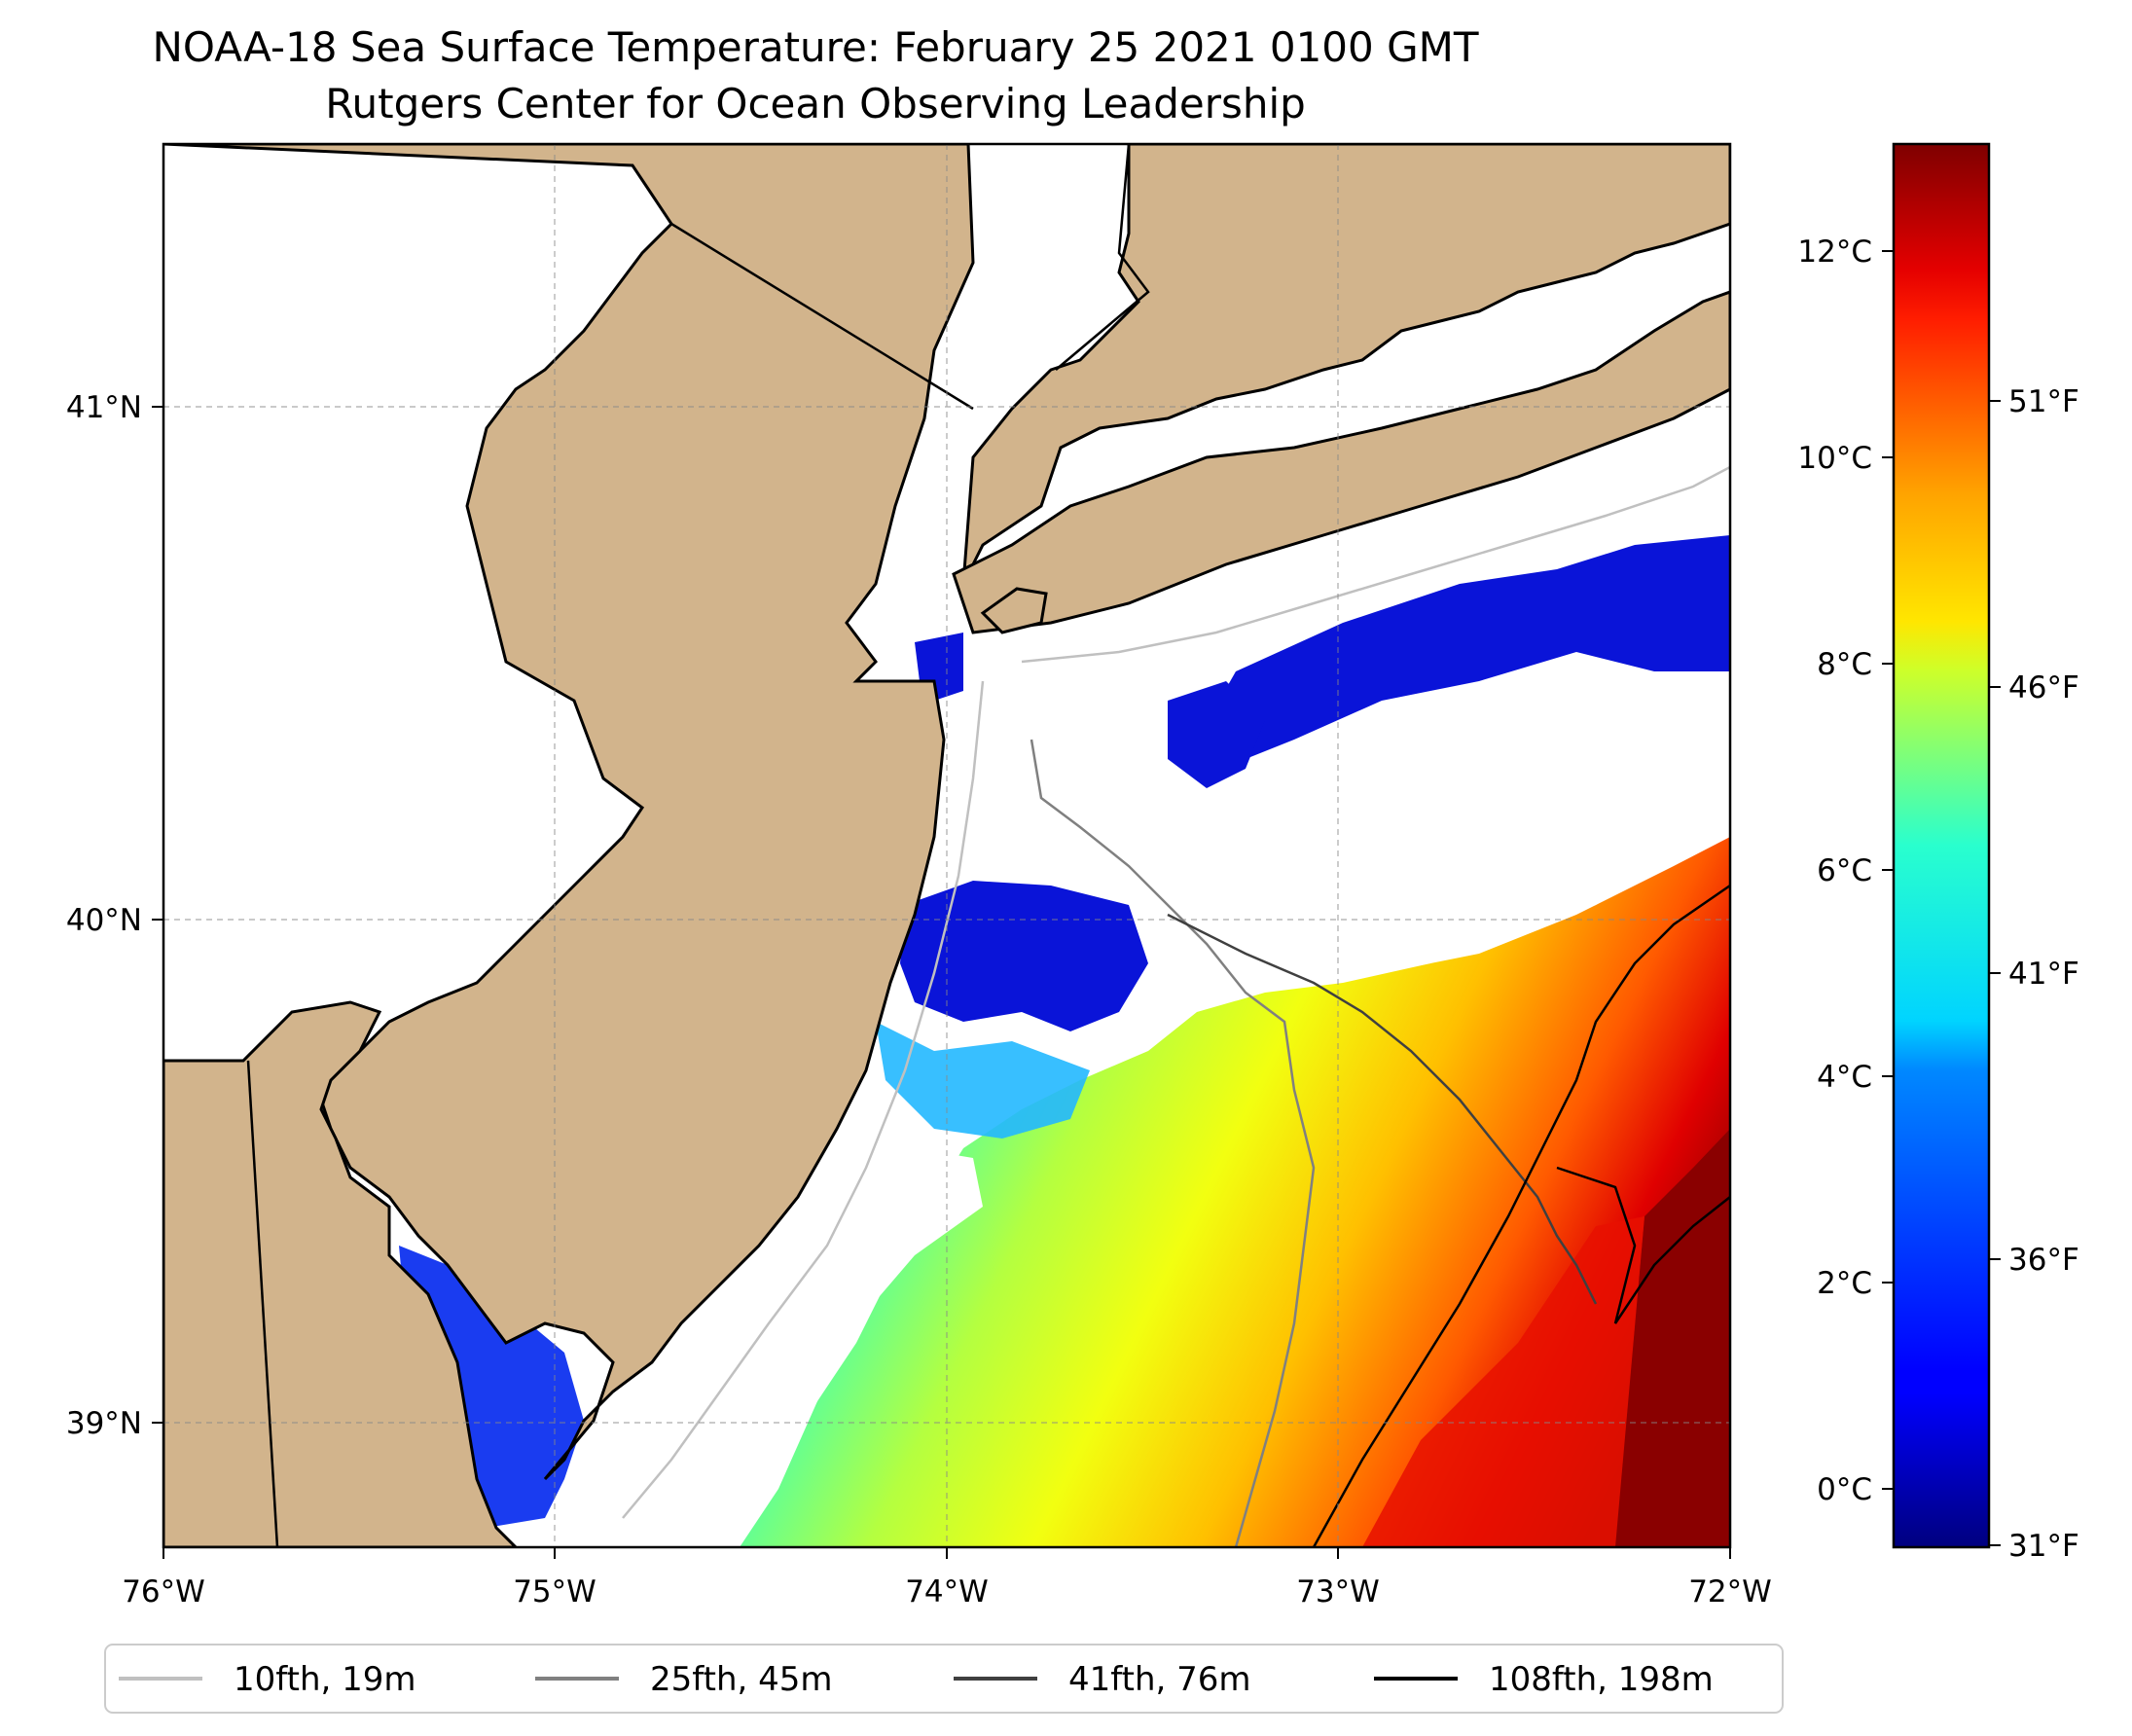 This screenshot has width=2132, height=1736. Describe the element at coordinates (1341, 462) in the screenshot. I see `land-long-island` at that location.